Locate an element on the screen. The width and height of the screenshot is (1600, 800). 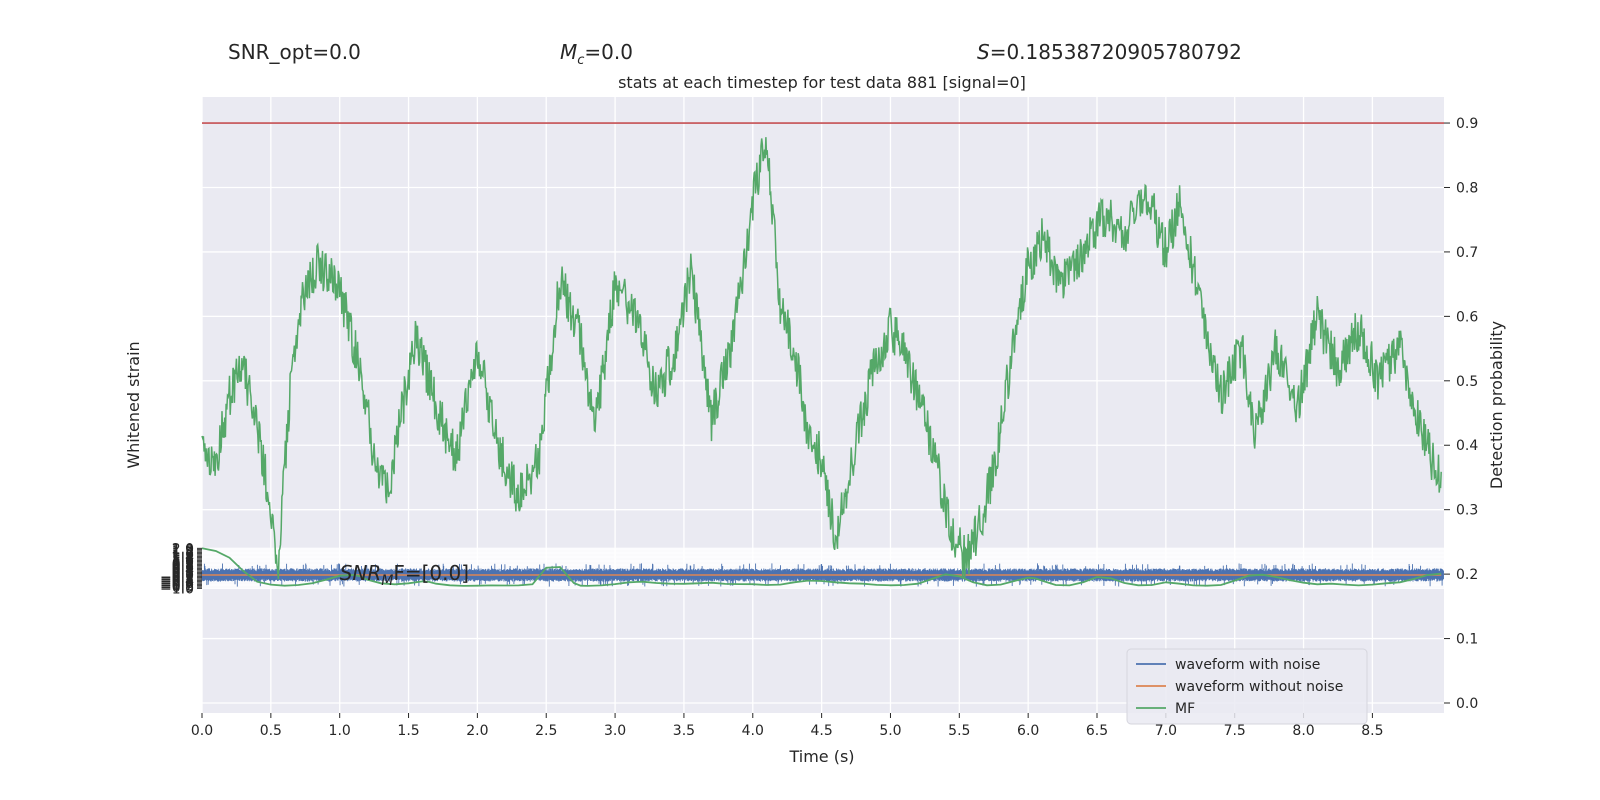
y-right-tick-label: 0.8 is located at coordinates (1467, 188).